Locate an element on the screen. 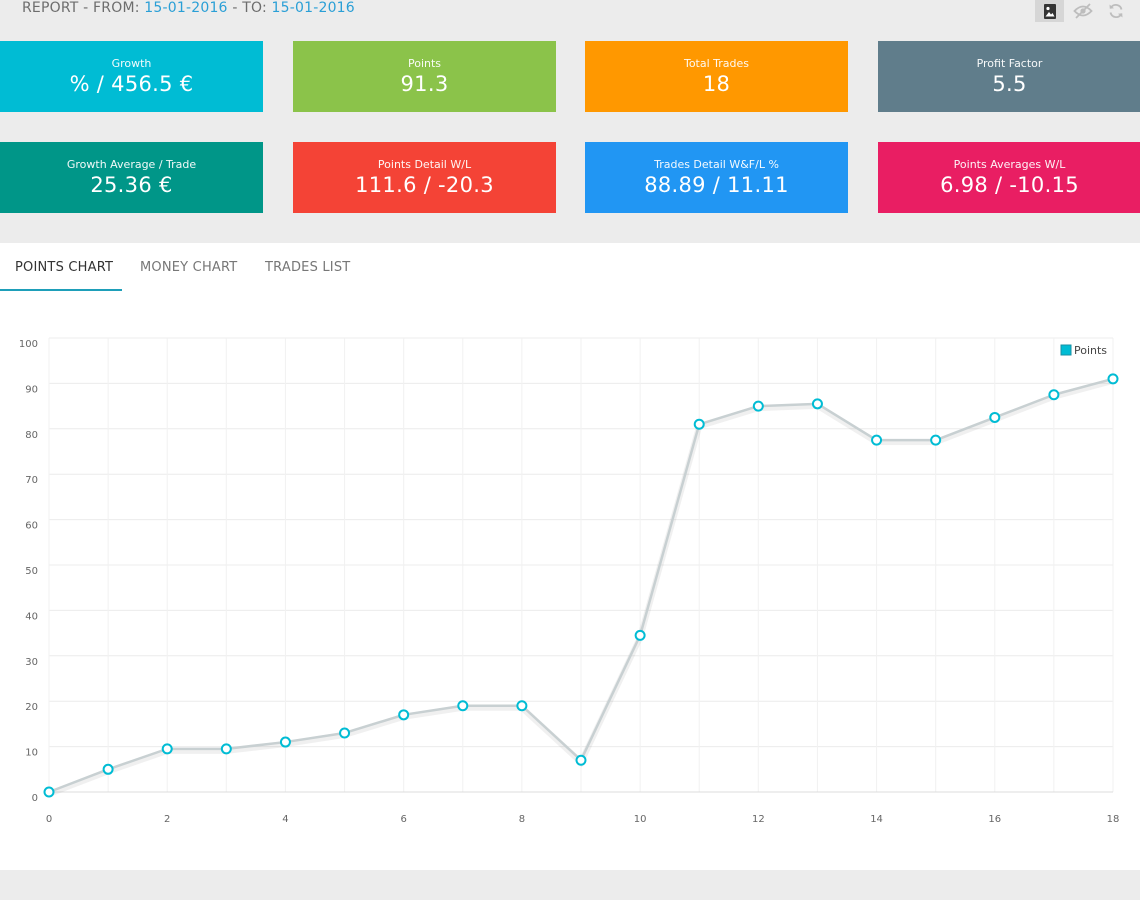 The width and height of the screenshot is (1140, 900). stat-value: 18 is located at coordinates (716, 84).